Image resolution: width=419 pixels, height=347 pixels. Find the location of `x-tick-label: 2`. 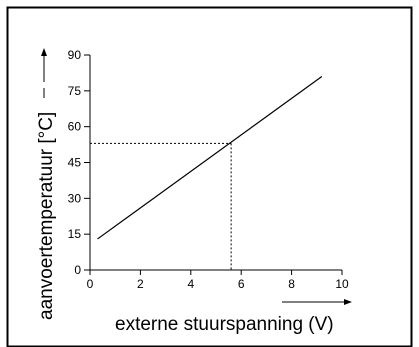

x-tick-label: 2 is located at coordinates (140, 284).